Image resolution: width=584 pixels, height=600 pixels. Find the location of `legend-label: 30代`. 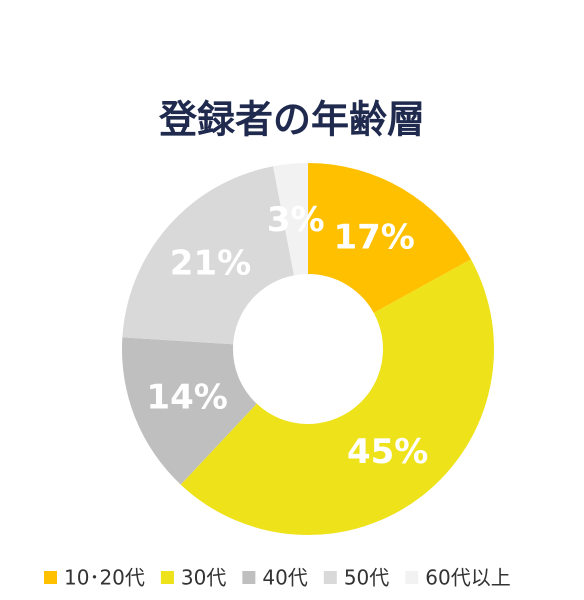

legend-label: 30代 is located at coordinates (203, 578).